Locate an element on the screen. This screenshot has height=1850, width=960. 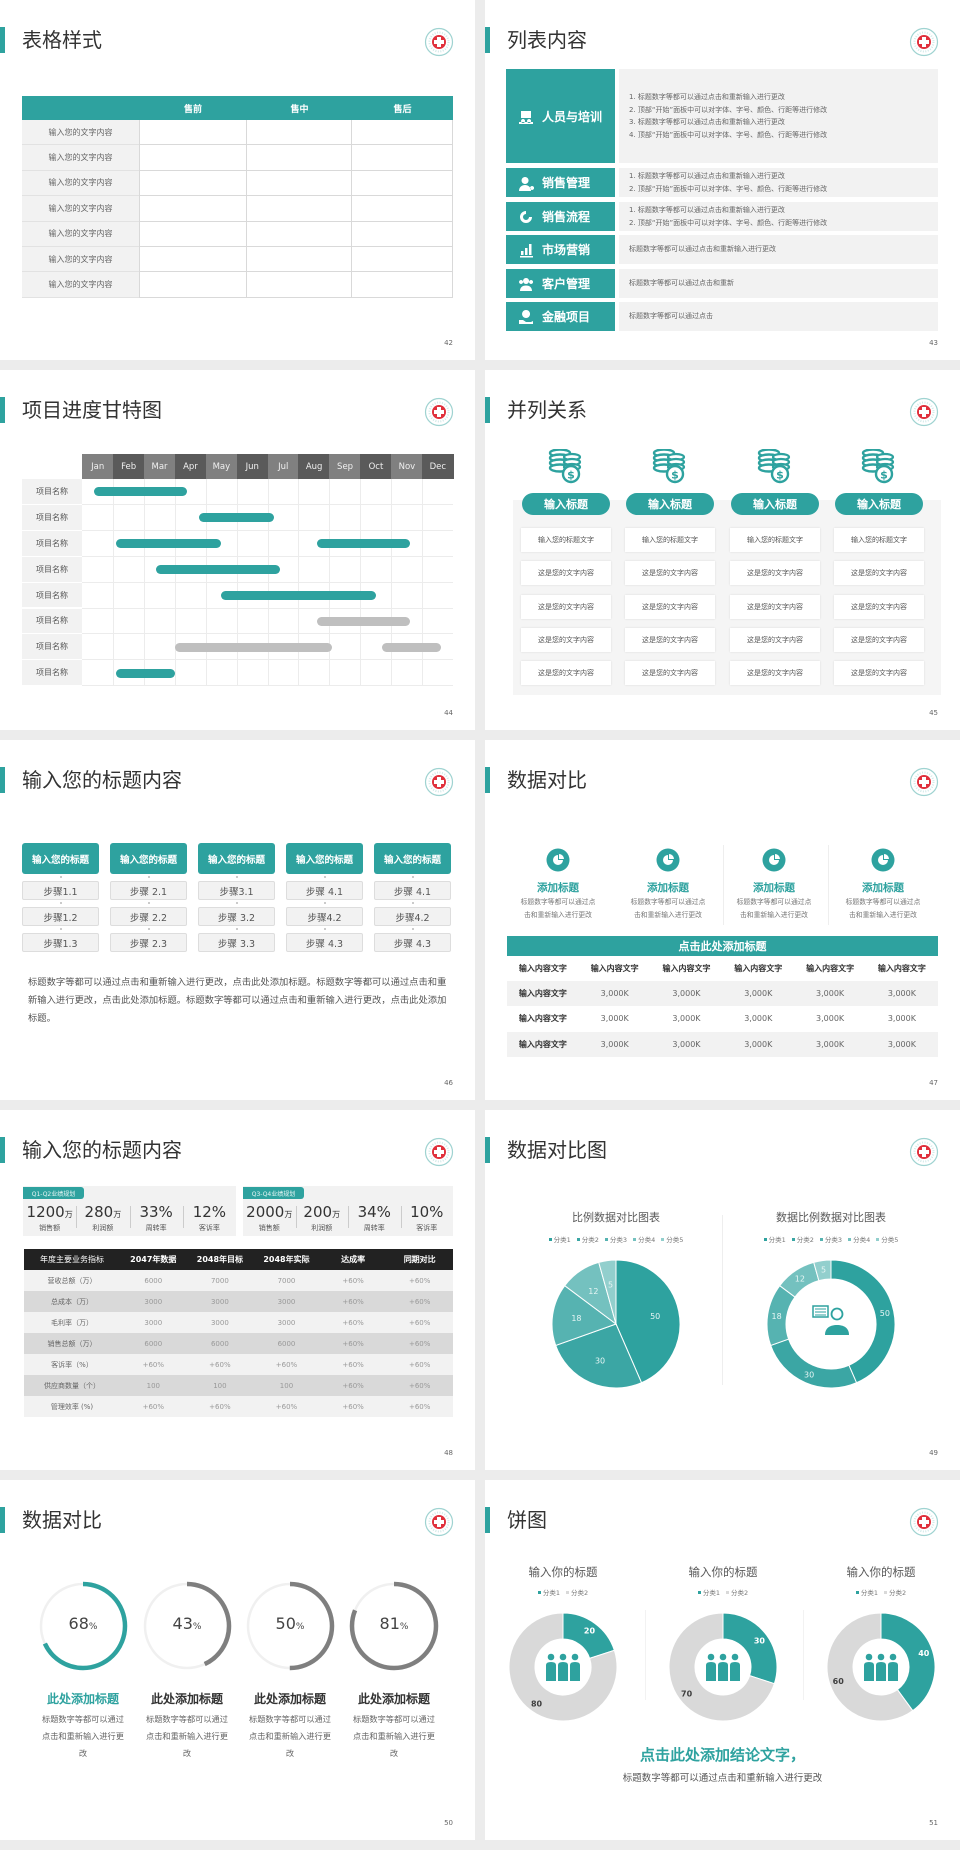
content-cell: 输入您的标题文字 is located at coordinates (670, 540).